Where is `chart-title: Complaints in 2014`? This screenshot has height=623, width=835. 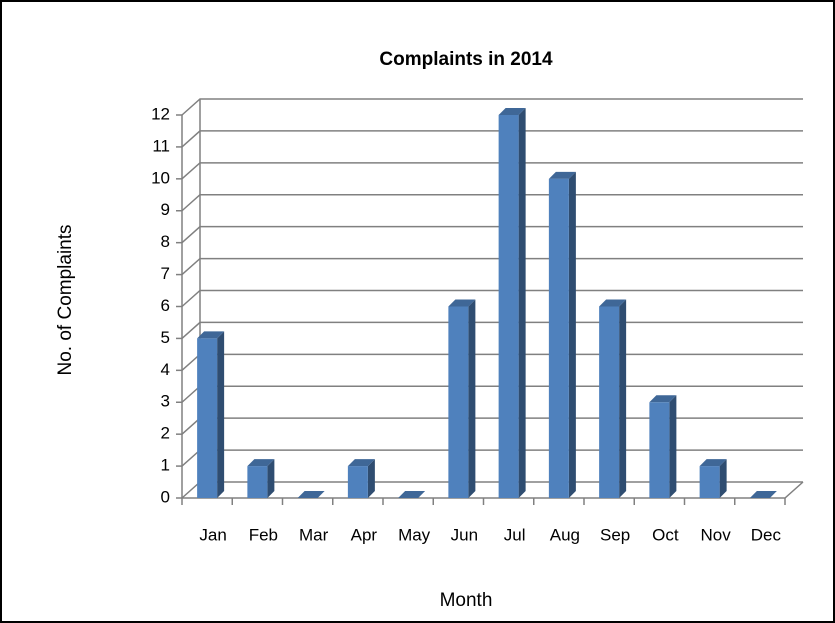
chart-title: Complaints in 2014 is located at coordinates (466, 59).